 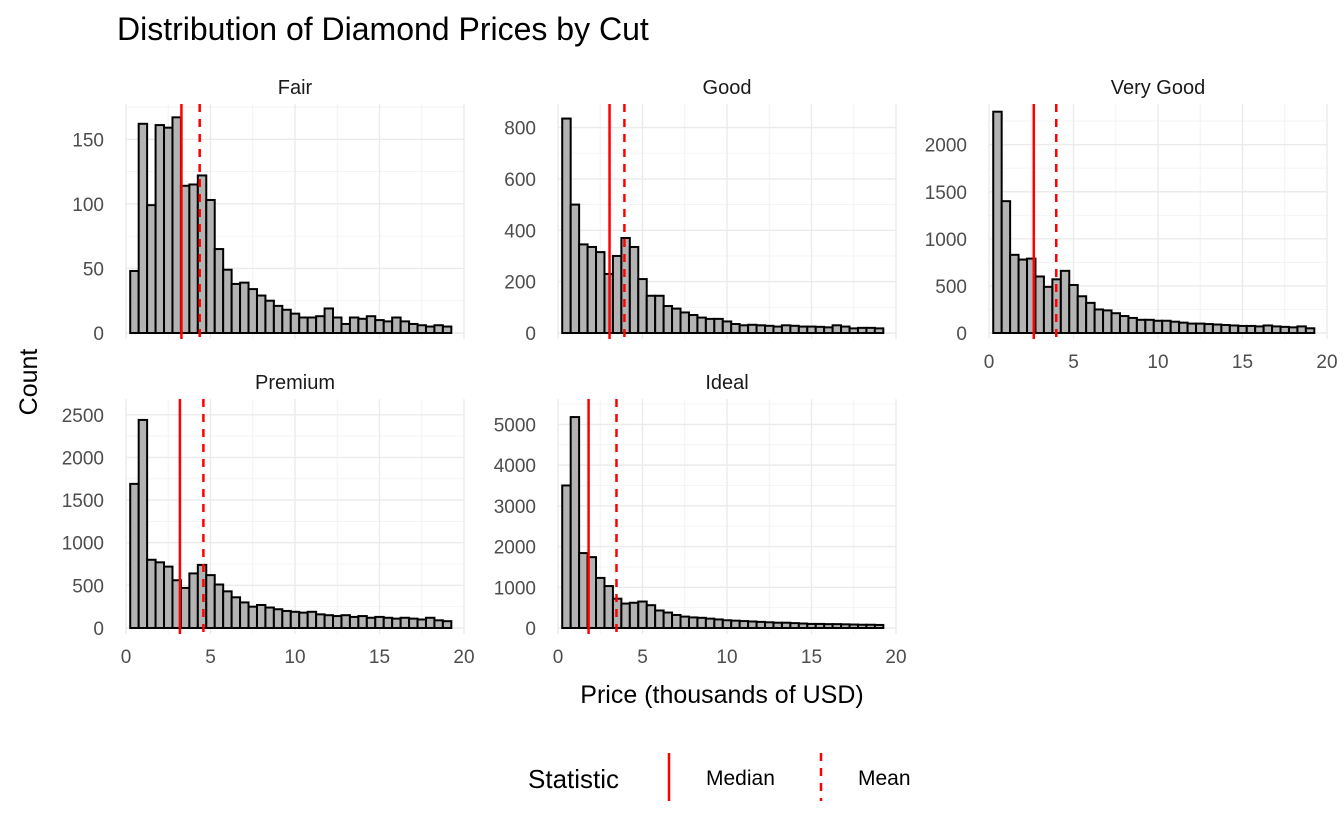 What do you see at coordinates (520, 180) in the screenshot?
I see `y-tick-label: 600` at bounding box center [520, 180].